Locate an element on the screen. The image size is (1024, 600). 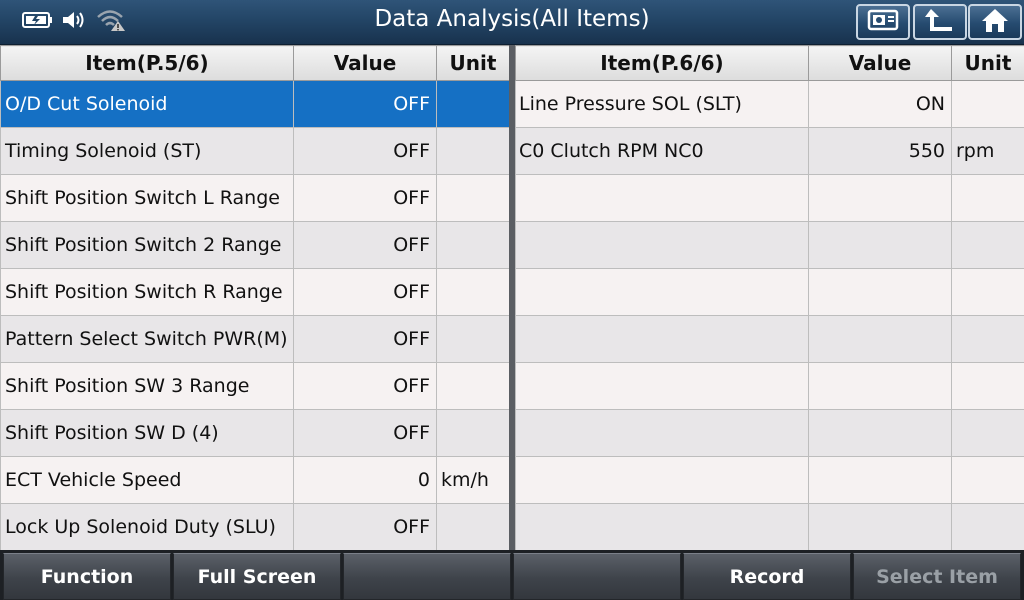
screenshot-icon is located at coordinates (883, 22).